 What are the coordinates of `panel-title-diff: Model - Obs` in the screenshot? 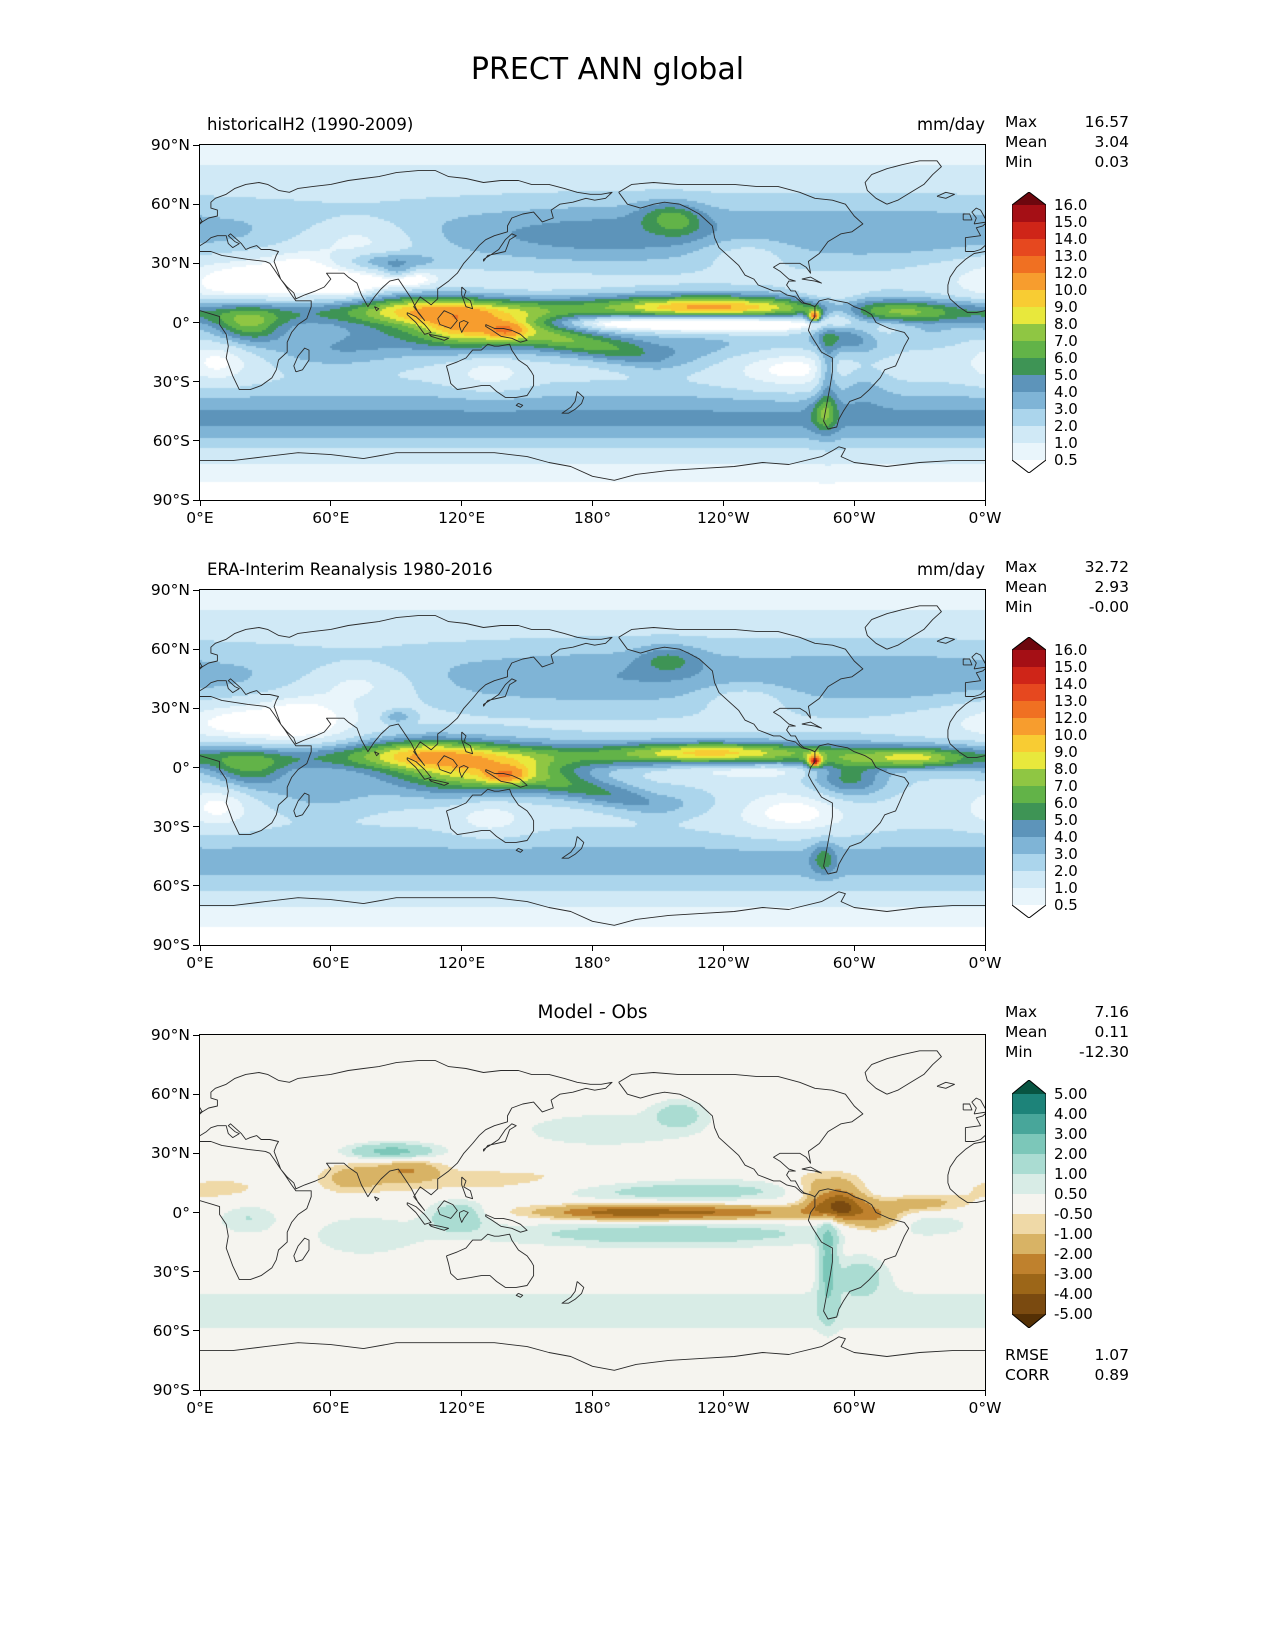 It's located at (592, 1012).